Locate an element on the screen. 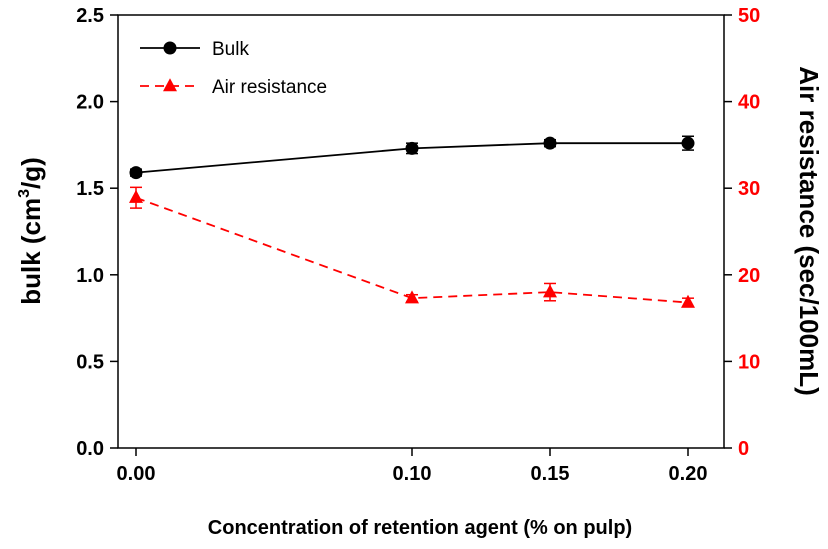 This screenshot has width=828, height=549. svg-text: bulk (cm3/g) is located at coordinates (31, 231).